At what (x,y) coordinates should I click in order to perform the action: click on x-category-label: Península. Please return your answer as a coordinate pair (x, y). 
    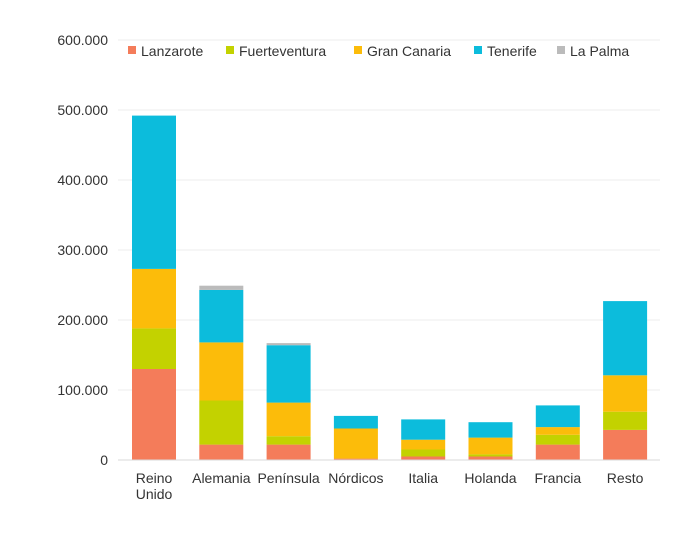
    Looking at the image, I should click on (288, 478).